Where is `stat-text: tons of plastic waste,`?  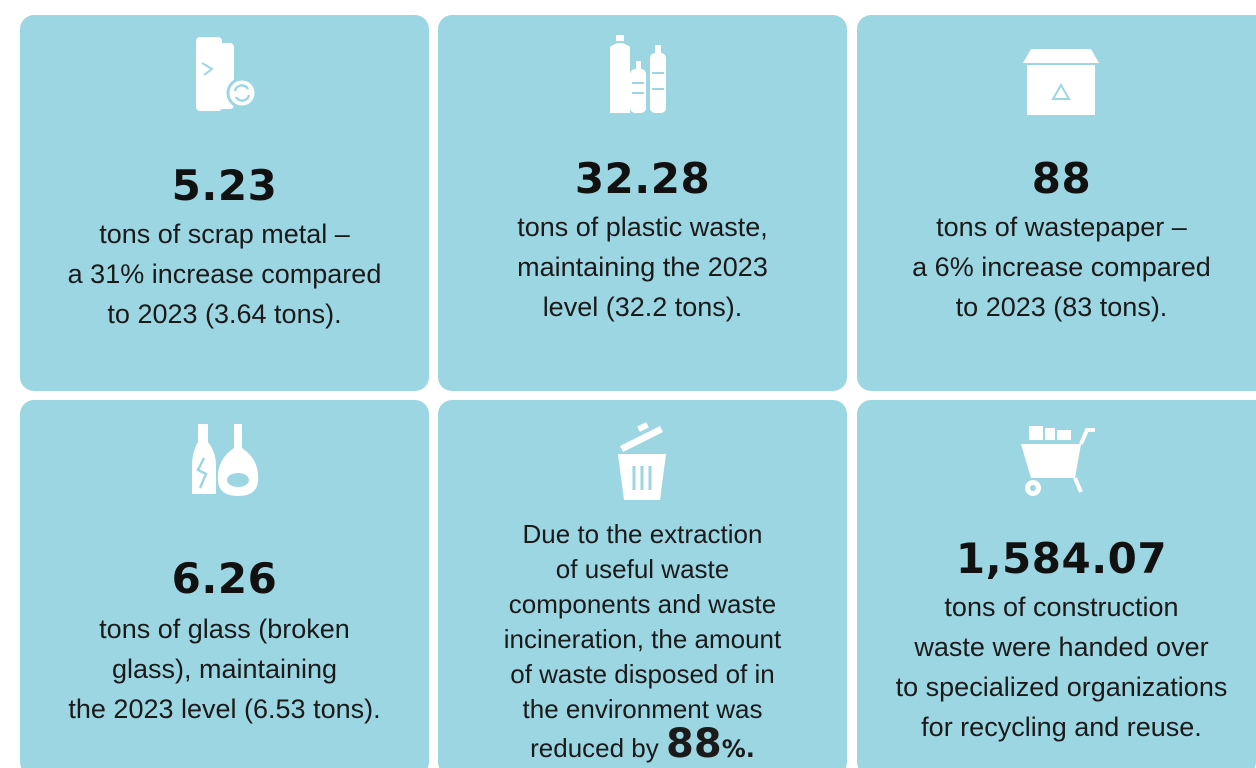 stat-text: tons of plastic waste, is located at coordinates (642, 227).